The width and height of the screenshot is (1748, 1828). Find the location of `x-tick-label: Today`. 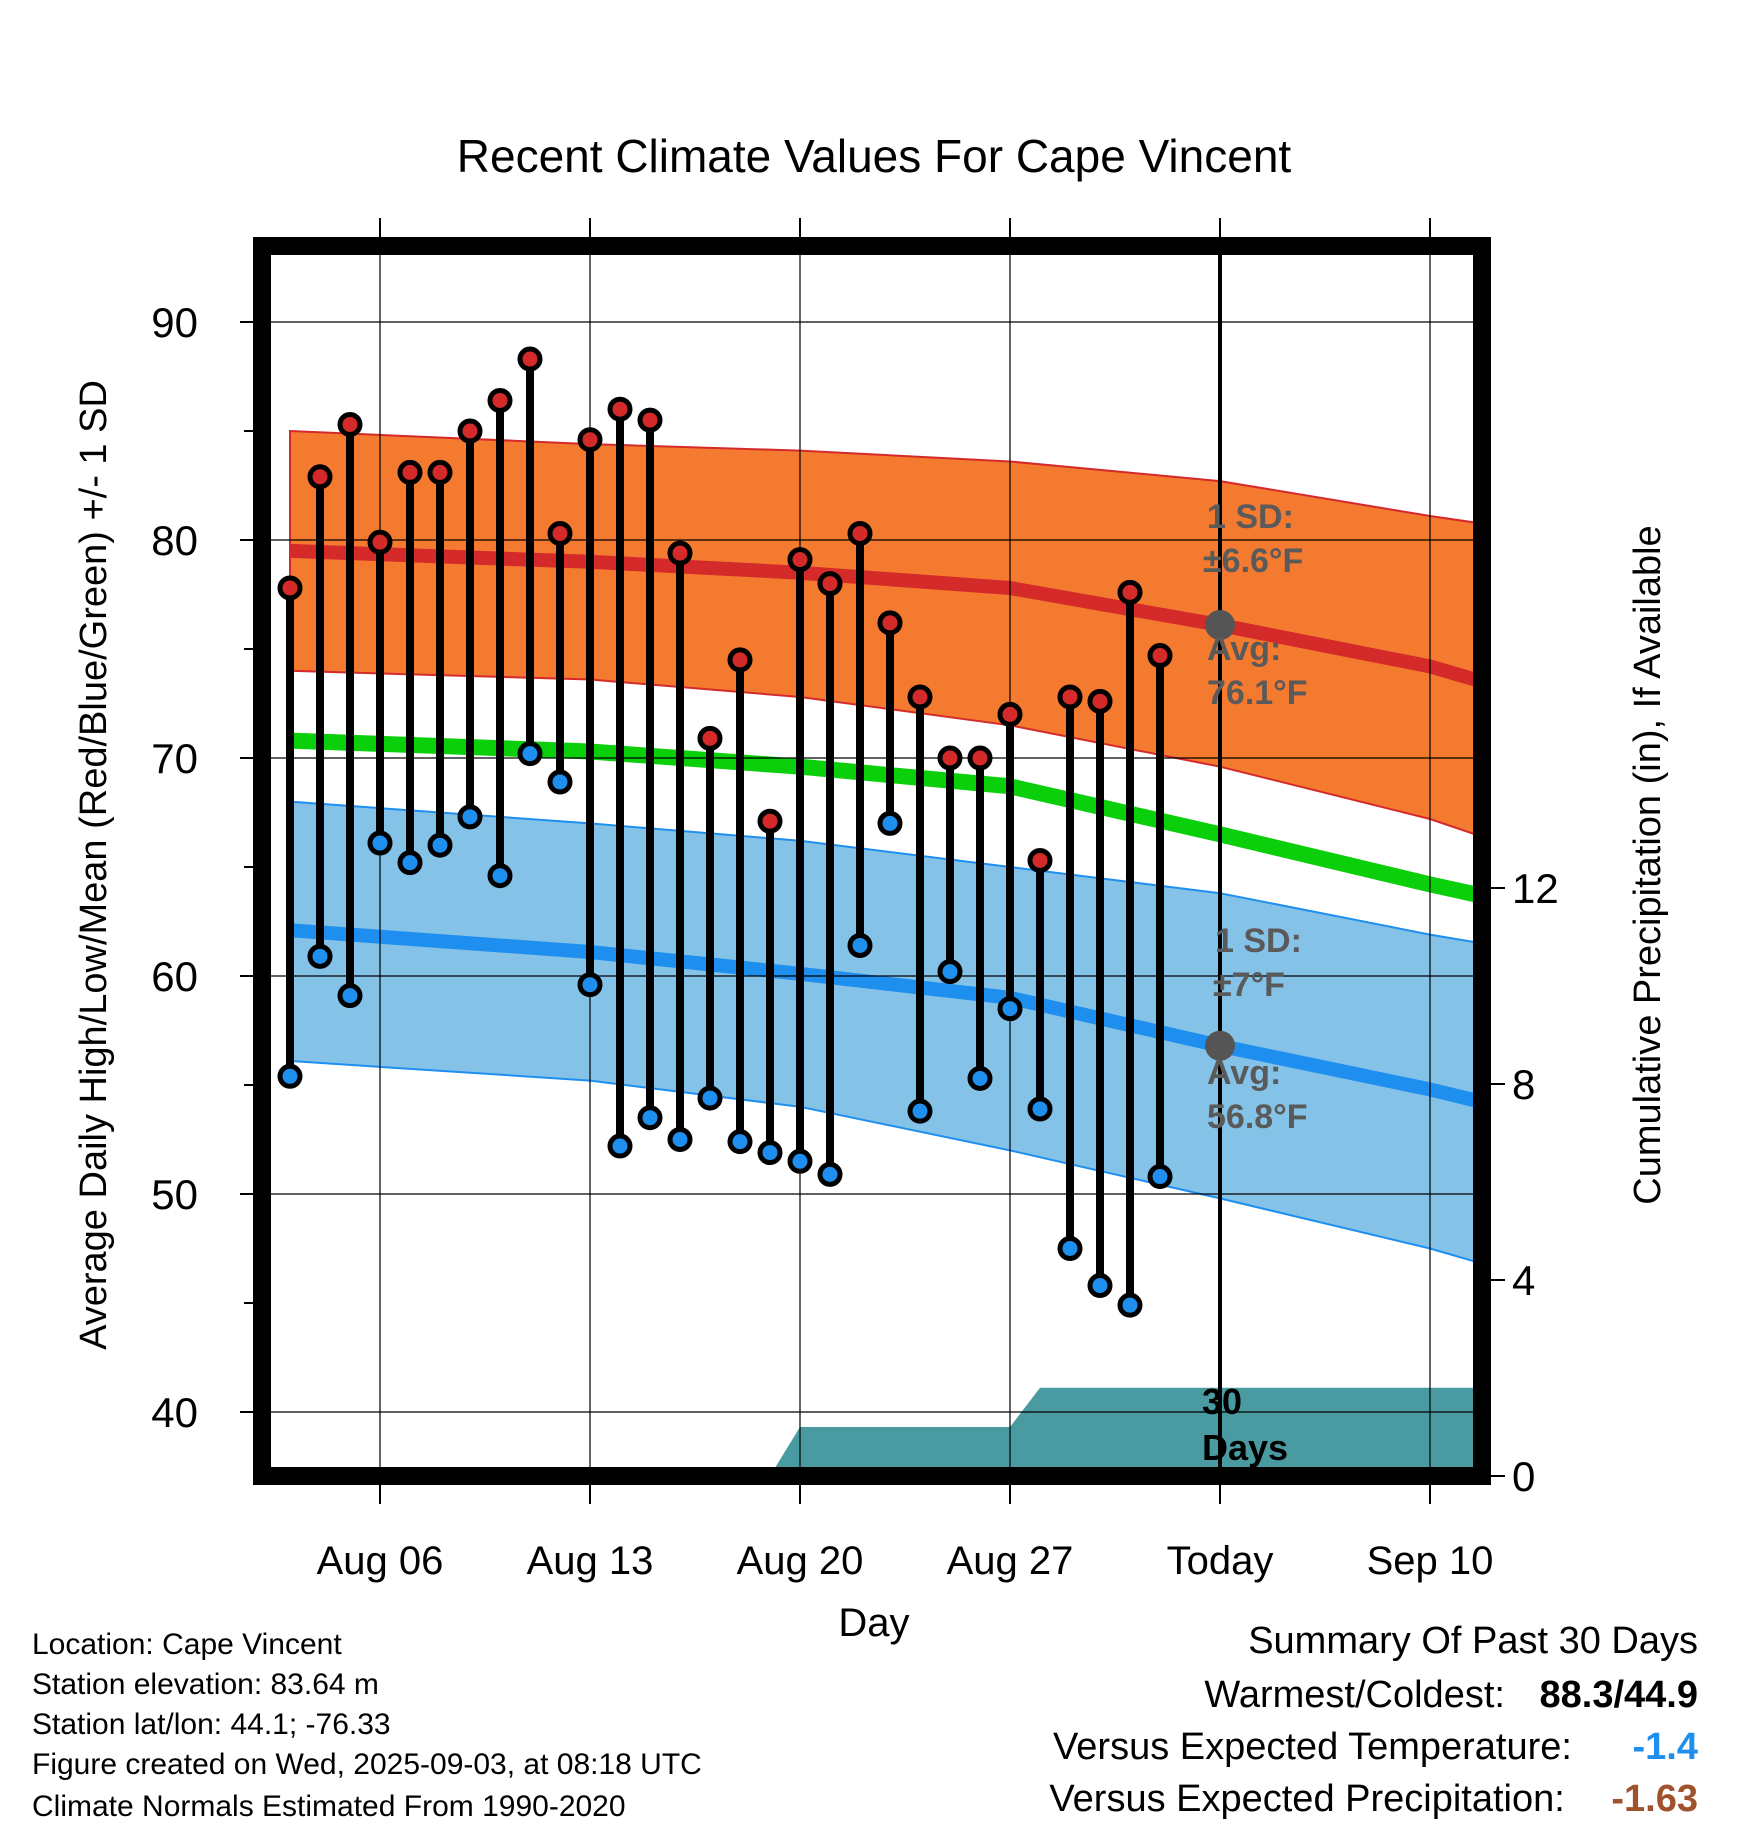

x-tick-label: Today is located at coordinates (1220, 1561).